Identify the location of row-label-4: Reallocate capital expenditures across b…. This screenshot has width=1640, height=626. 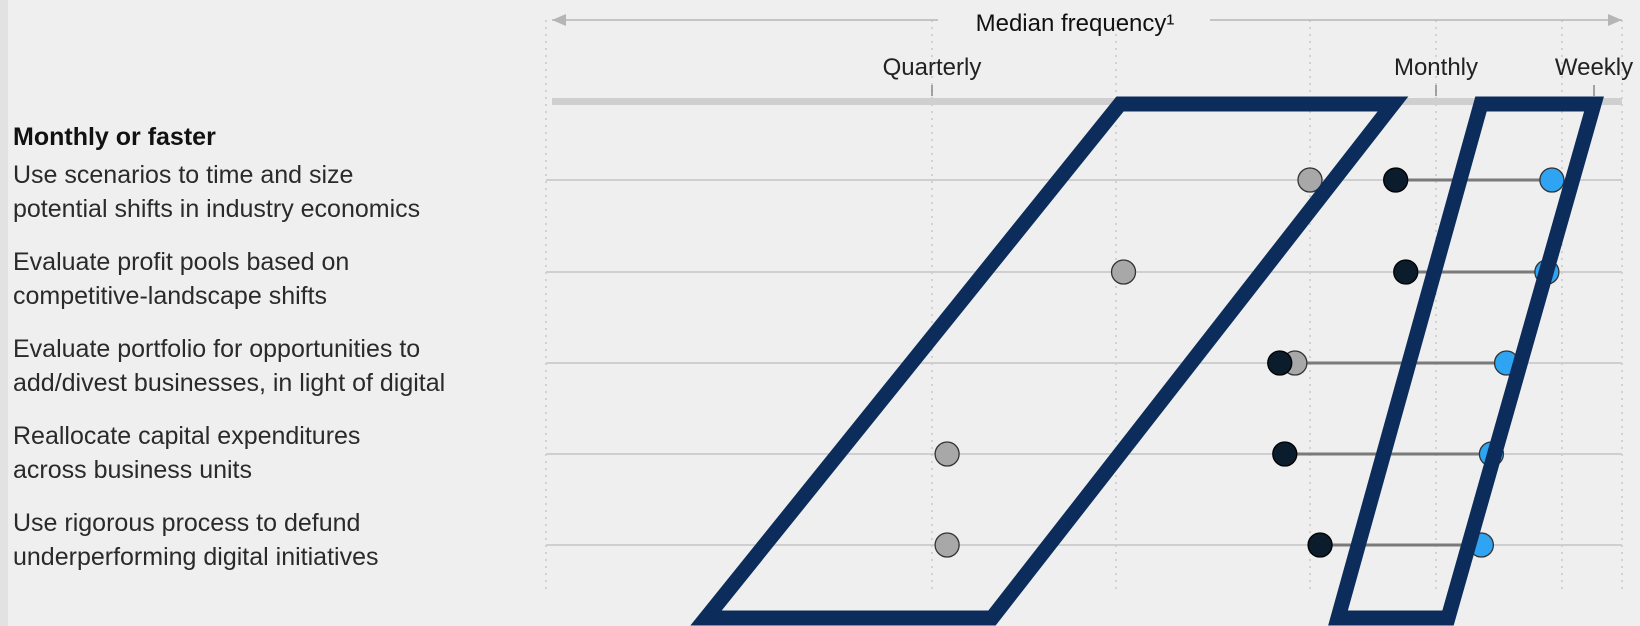
(187, 453).